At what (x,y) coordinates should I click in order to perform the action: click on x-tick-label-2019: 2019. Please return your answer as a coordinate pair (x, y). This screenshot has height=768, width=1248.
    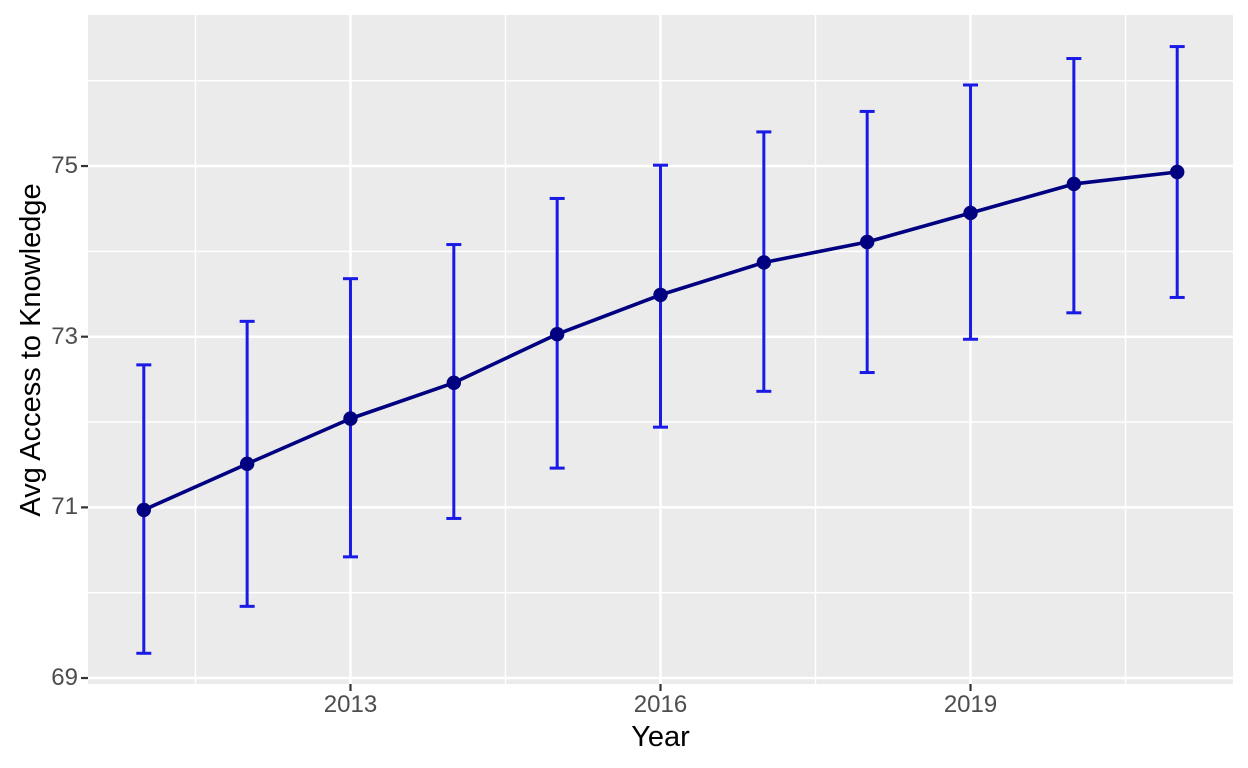
    Looking at the image, I should click on (970, 704).